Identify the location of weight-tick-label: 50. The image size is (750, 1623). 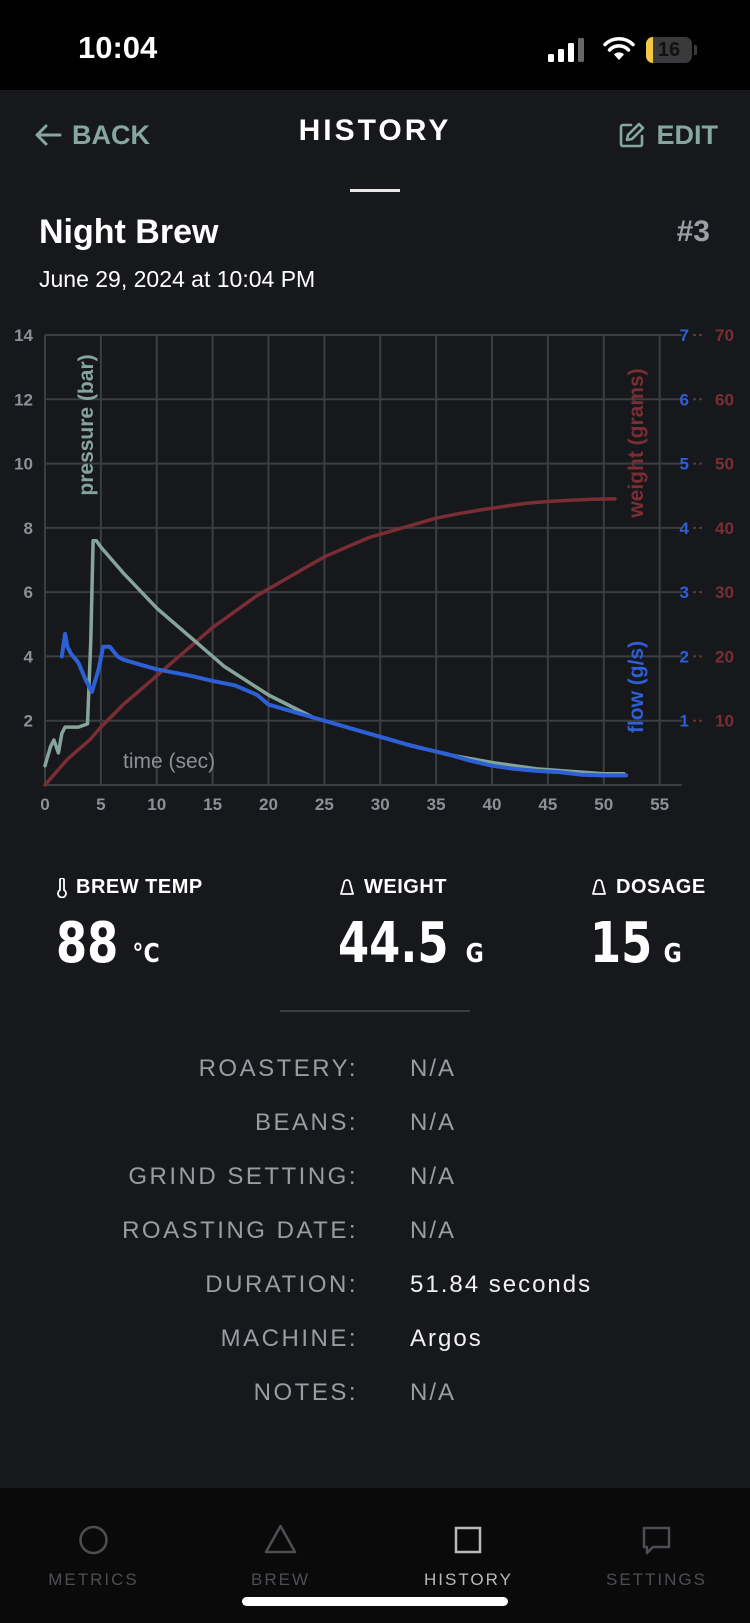
(724, 464).